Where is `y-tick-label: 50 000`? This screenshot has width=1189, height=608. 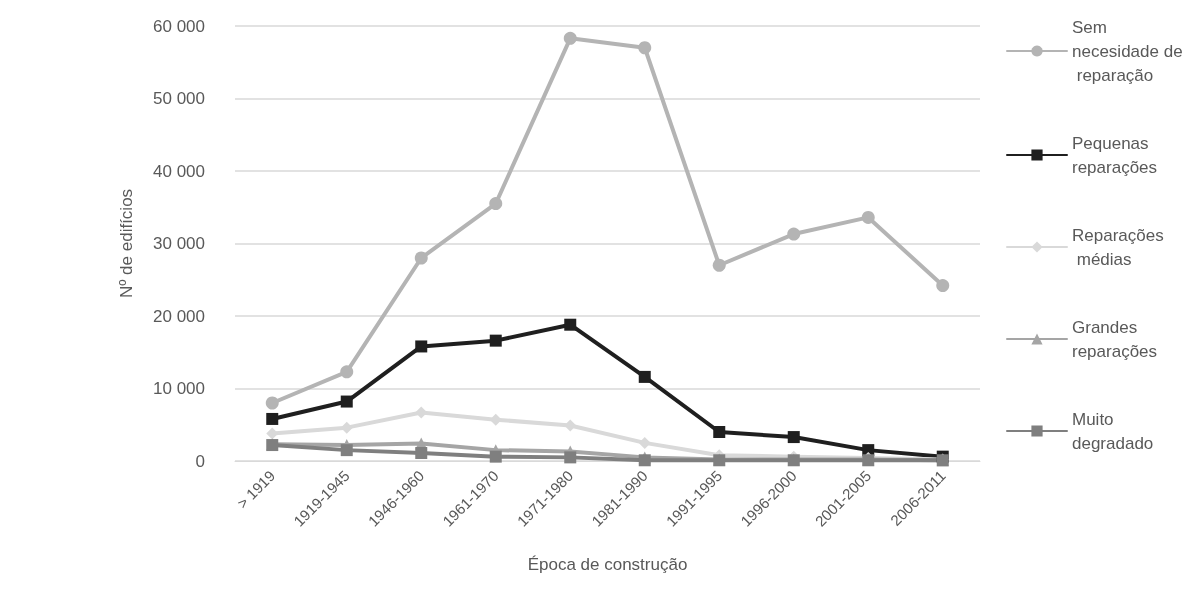 y-tick-label: 50 000 is located at coordinates (179, 98).